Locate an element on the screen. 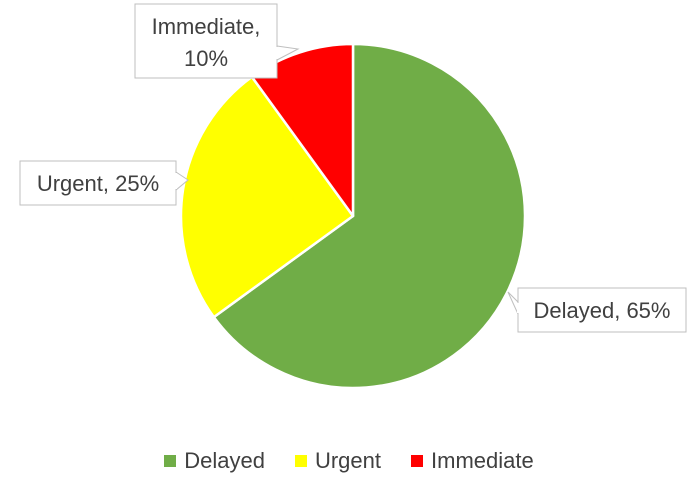 Image resolution: width=698 pixels, height=487 pixels. data-label-text-urgent: Urgent, 25% is located at coordinates (98, 183).